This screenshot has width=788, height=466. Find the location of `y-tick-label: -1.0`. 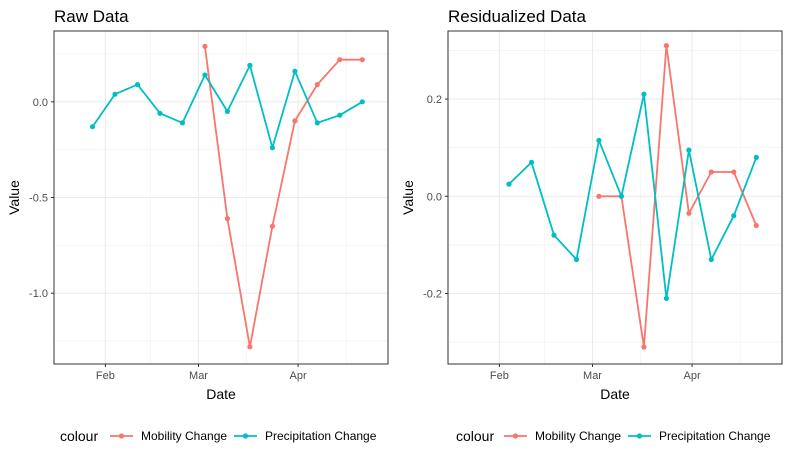

y-tick-label: -1.0 is located at coordinates (38, 294).